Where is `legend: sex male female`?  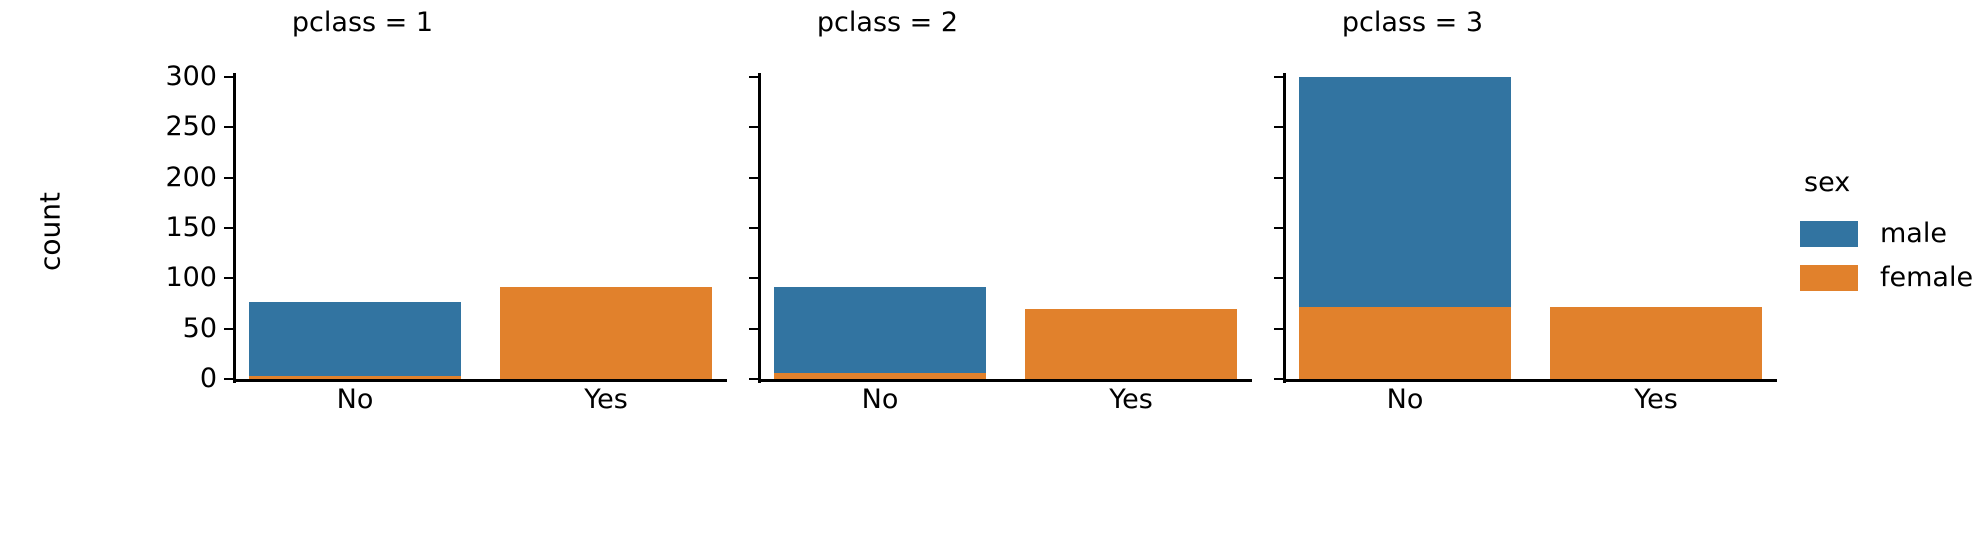 legend: sex male female is located at coordinates (1887, 233).